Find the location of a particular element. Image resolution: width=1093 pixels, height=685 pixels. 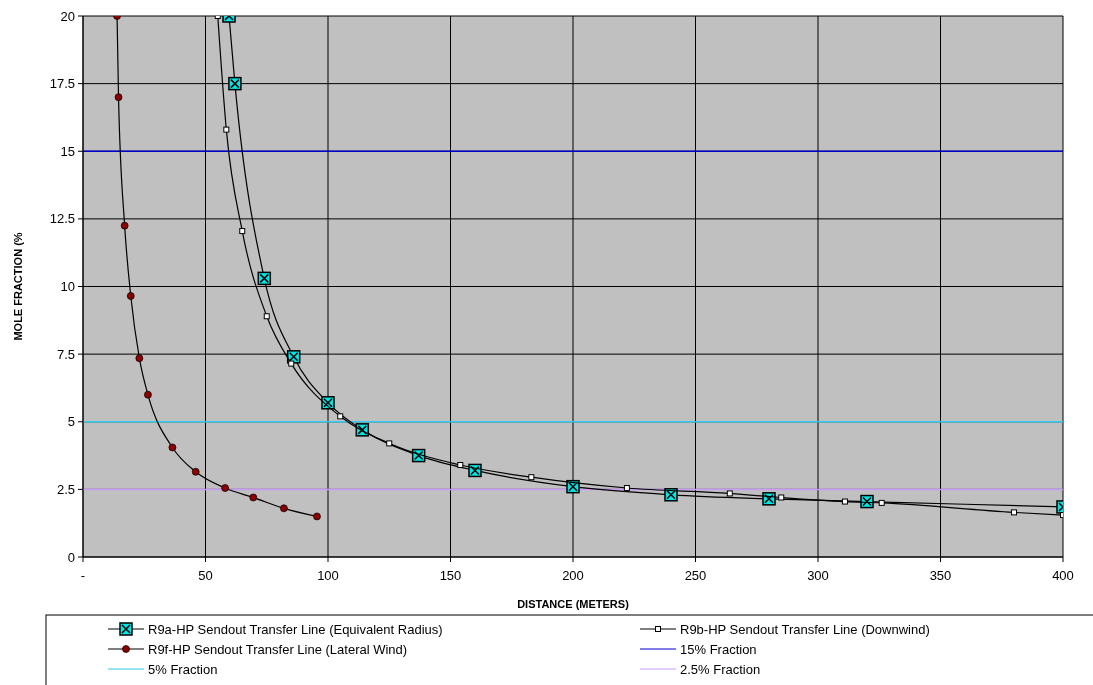

y-tick-label: 2.5 is located at coordinates (65, 489).